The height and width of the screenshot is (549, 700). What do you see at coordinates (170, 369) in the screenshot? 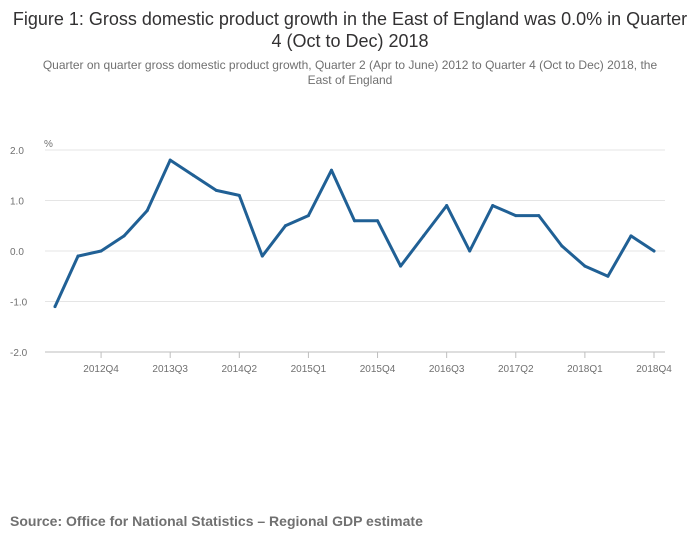
I see `x-tick-label: 2013Q3` at bounding box center [170, 369].